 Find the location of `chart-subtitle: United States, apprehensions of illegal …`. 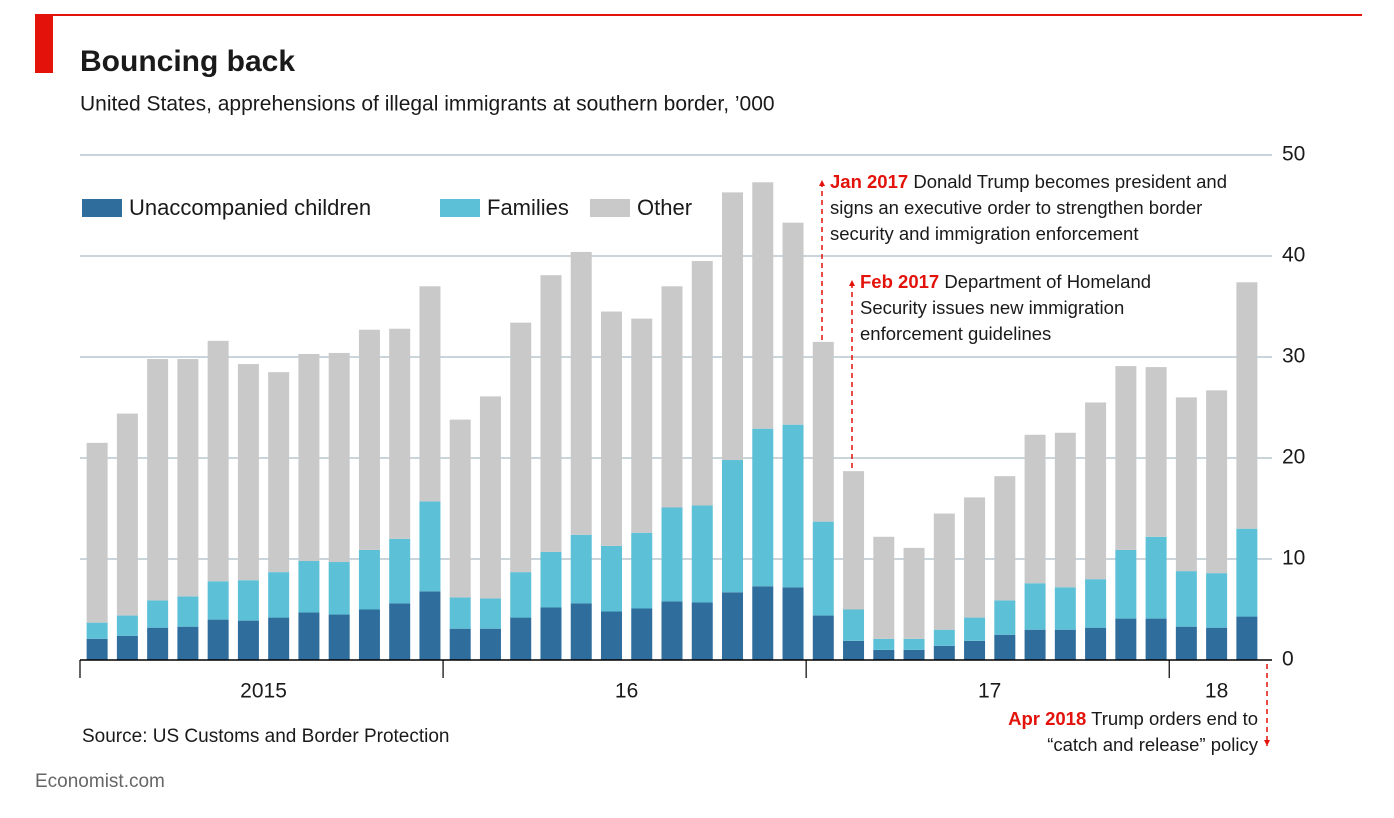

chart-subtitle: United States, apprehensions of illegal … is located at coordinates (427, 104).